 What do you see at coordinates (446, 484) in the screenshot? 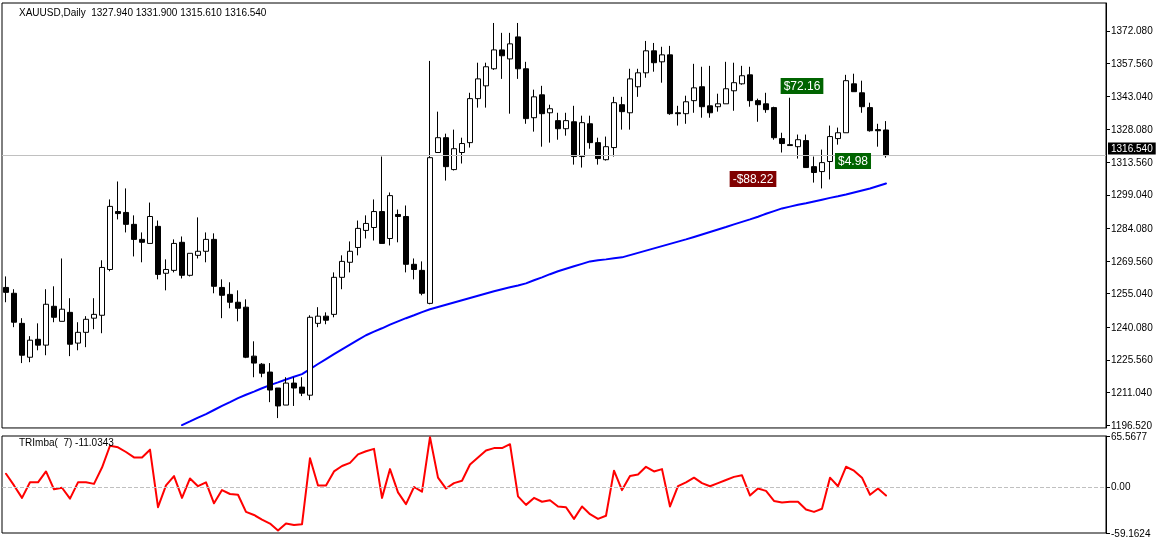
I see `line-series` at bounding box center [446, 484].